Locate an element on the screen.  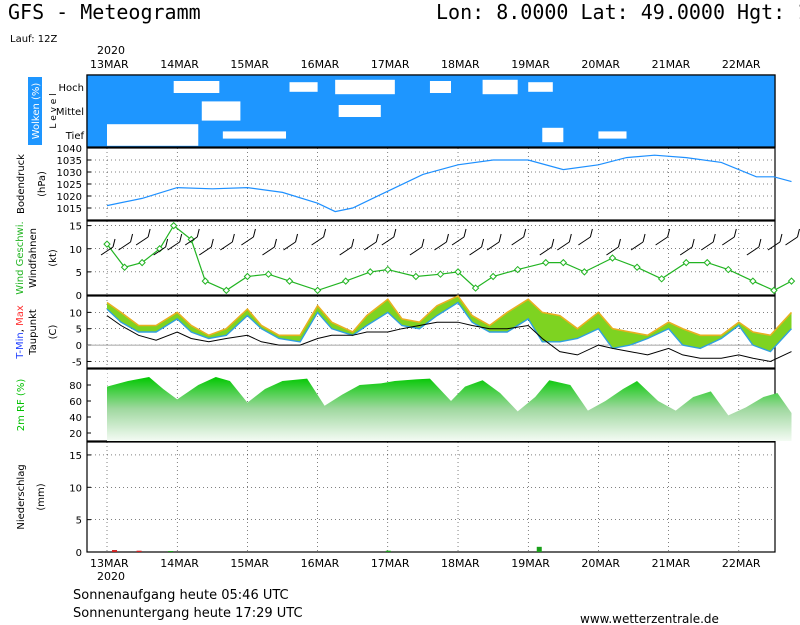
temperature-range is located at coordinates (449, 324).